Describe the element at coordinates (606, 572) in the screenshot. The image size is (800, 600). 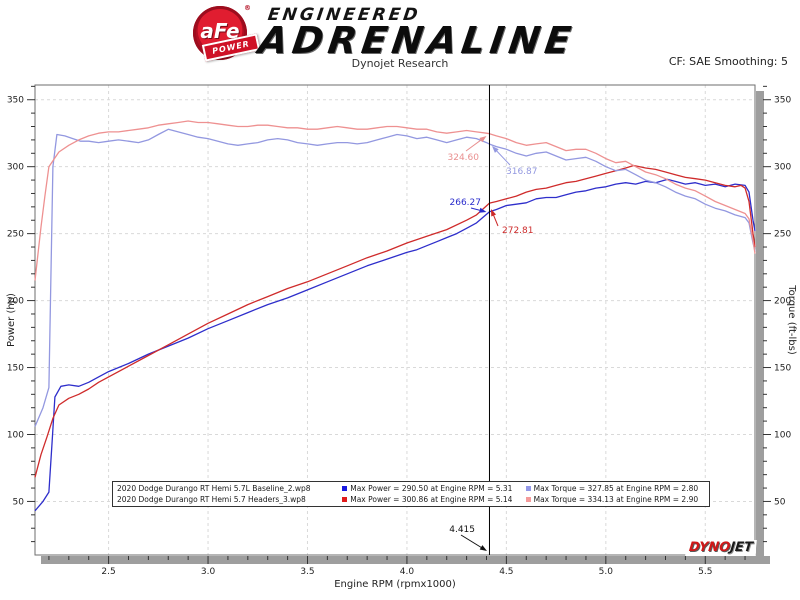
I see `x-tick-label: 5.0` at that location.